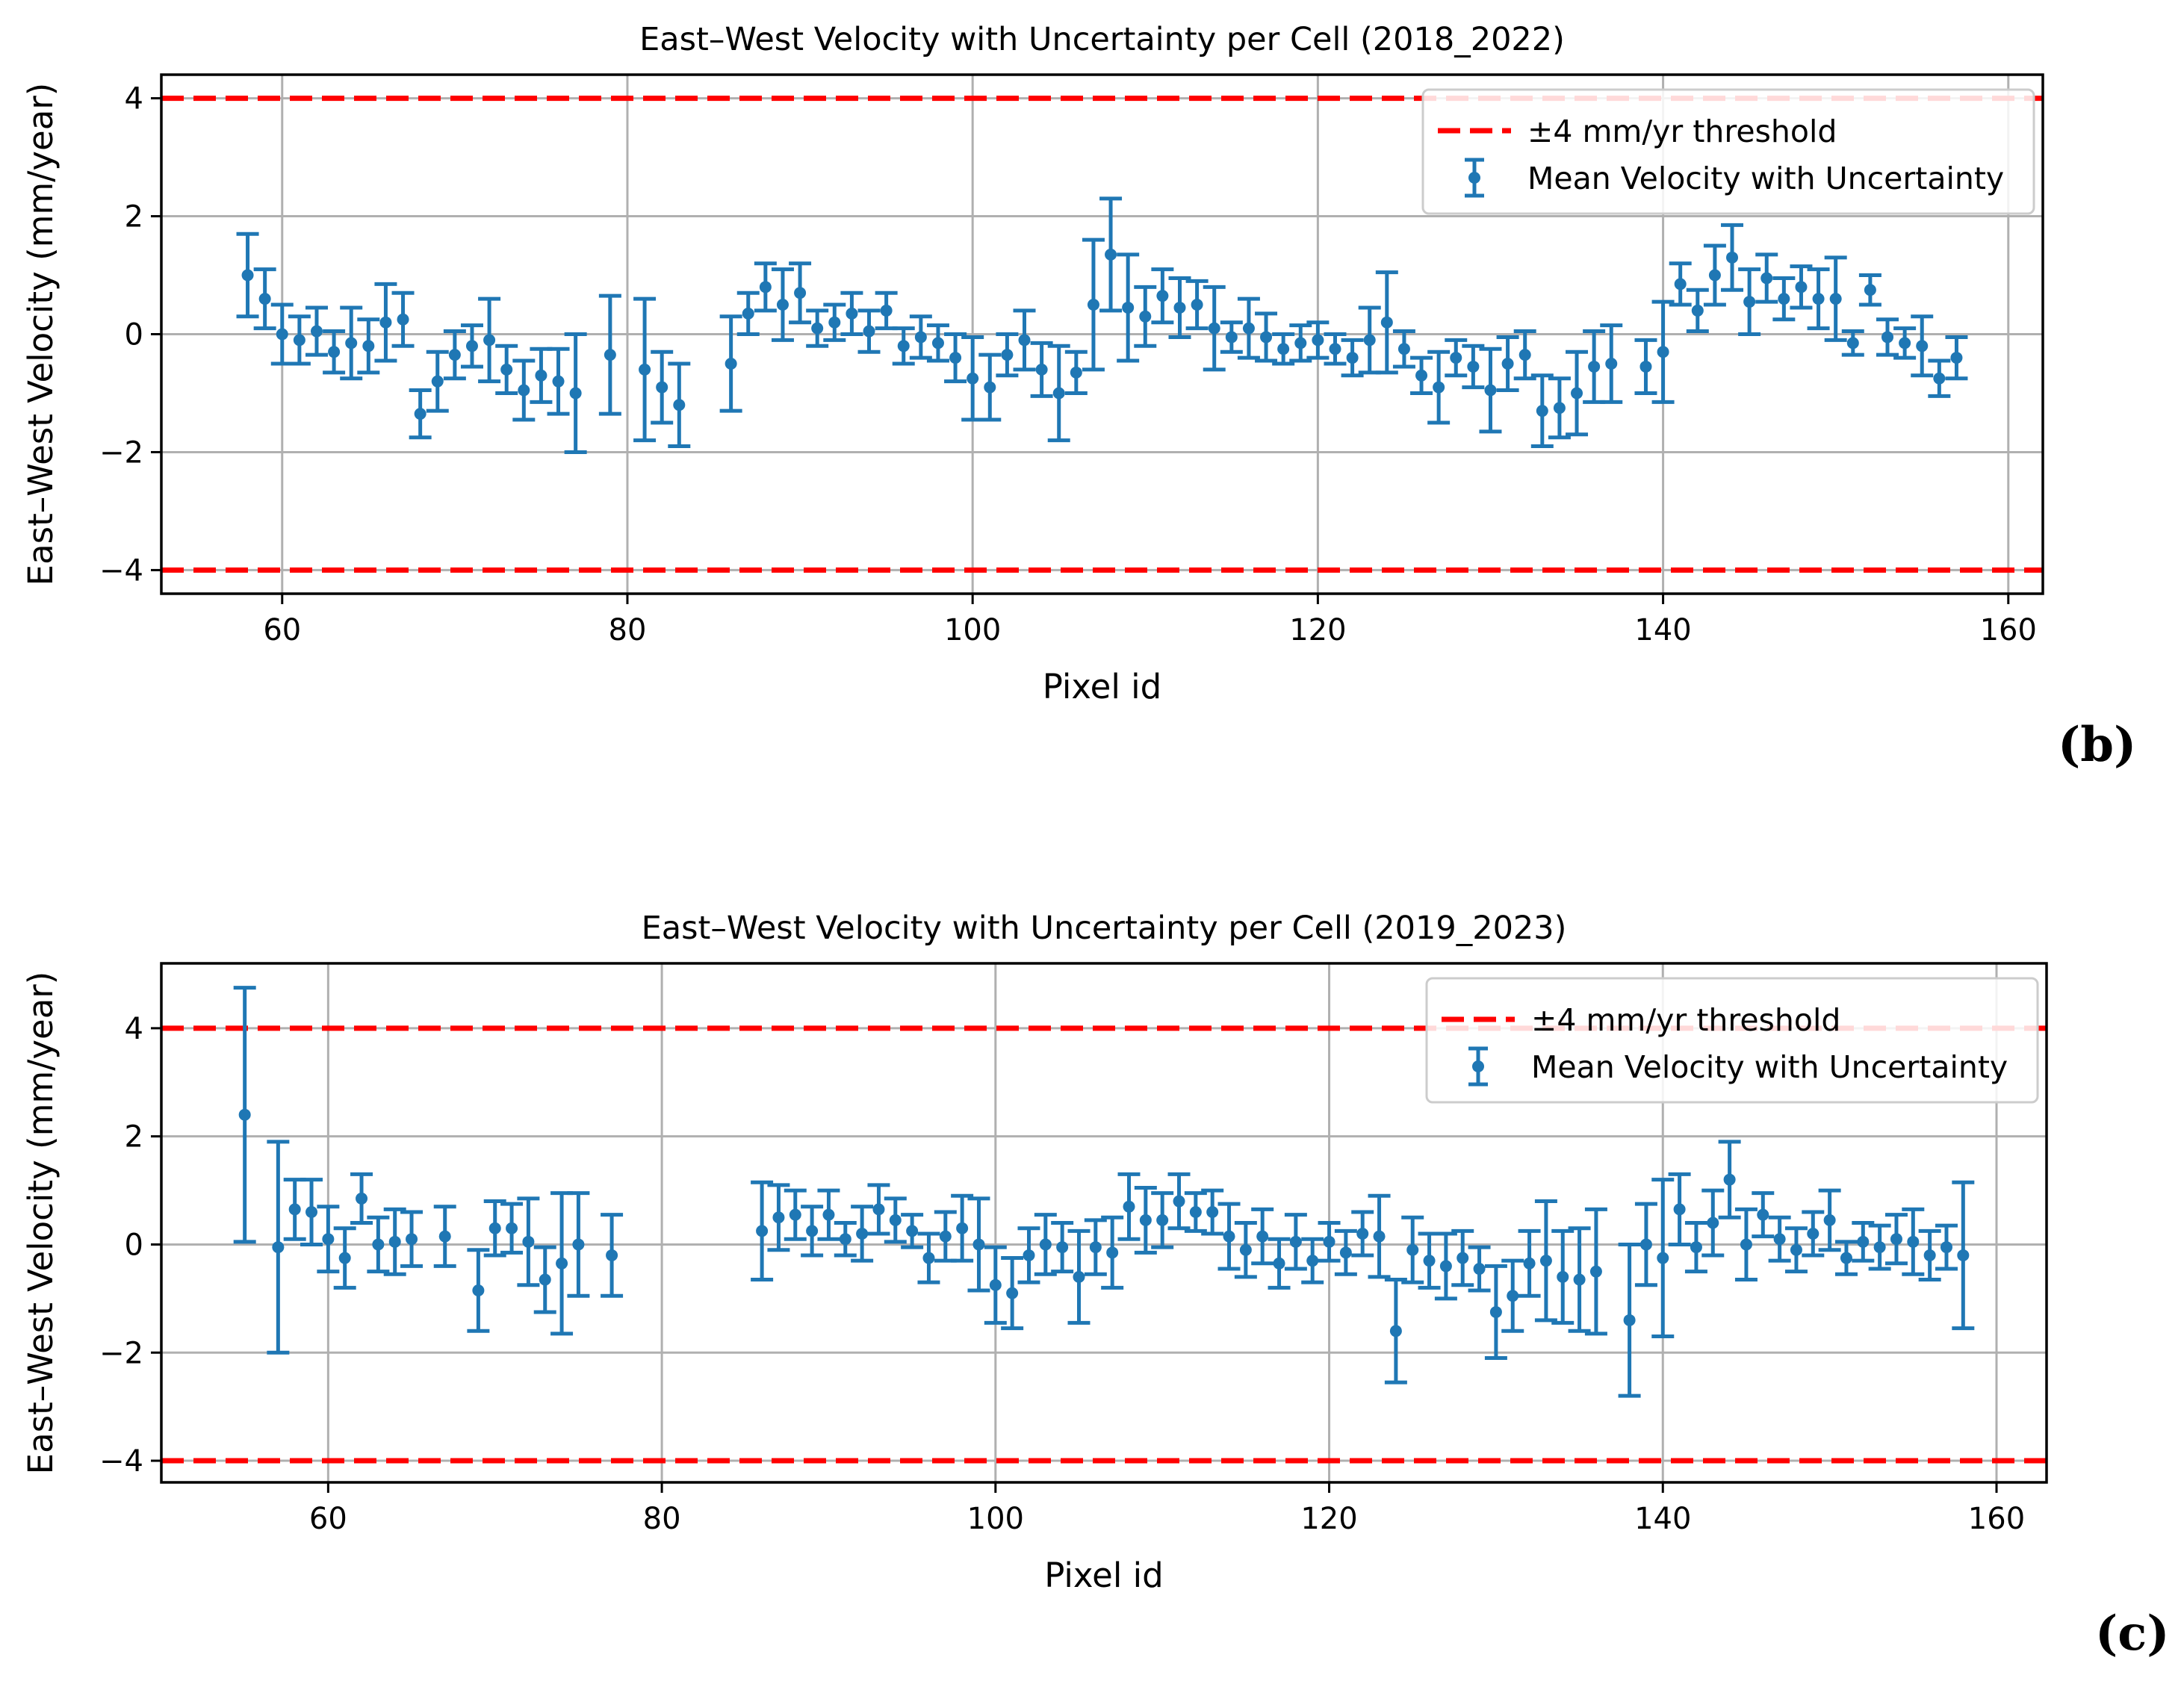 Image resolution: width=2184 pixels, height=1684 pixels. What do you see at coordinates (1682, 131) in the screenshot?
I see `legend-threshold-label: ±4 mm/yr threshold` at bounding box center [1682, 131].